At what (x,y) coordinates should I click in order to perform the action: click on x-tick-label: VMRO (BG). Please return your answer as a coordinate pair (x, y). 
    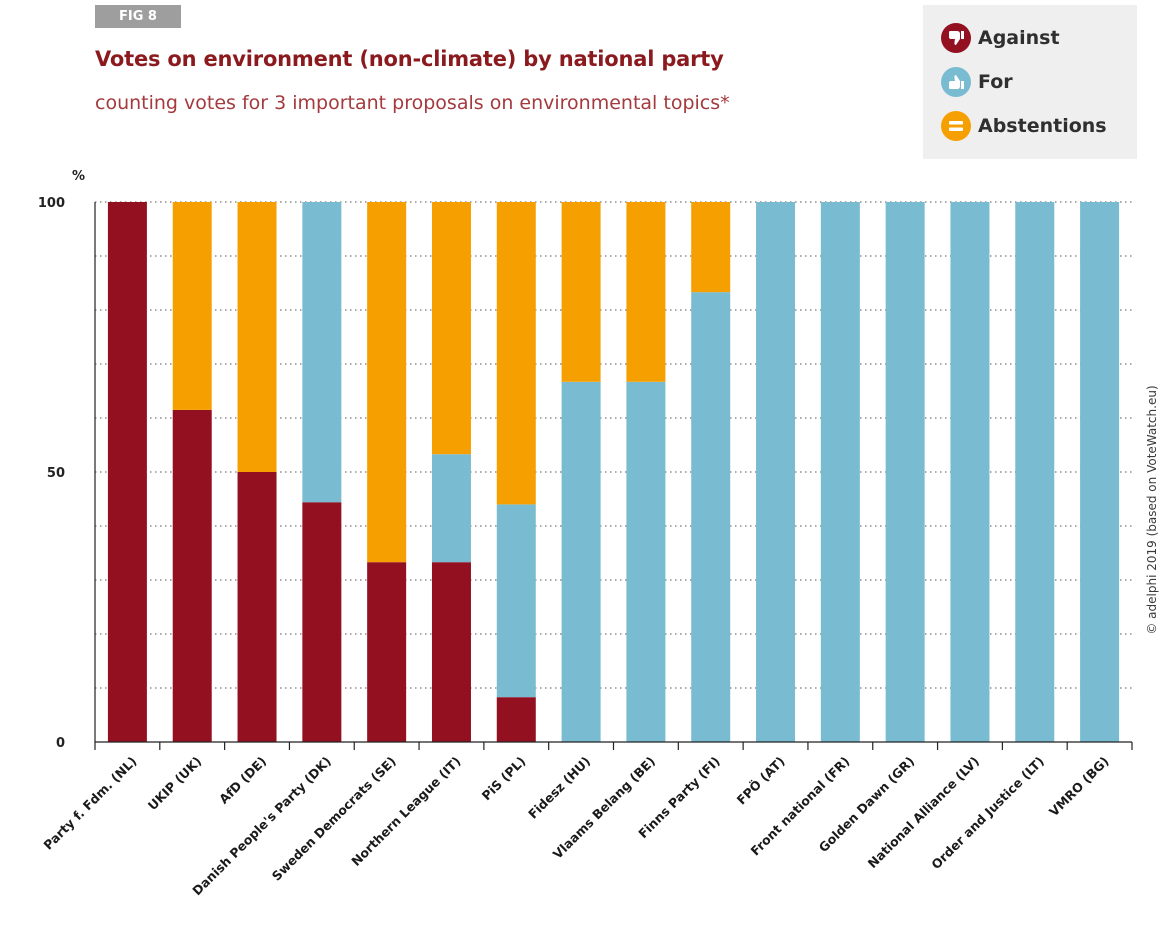
    Looking at the image, I should click on (1079, 787).